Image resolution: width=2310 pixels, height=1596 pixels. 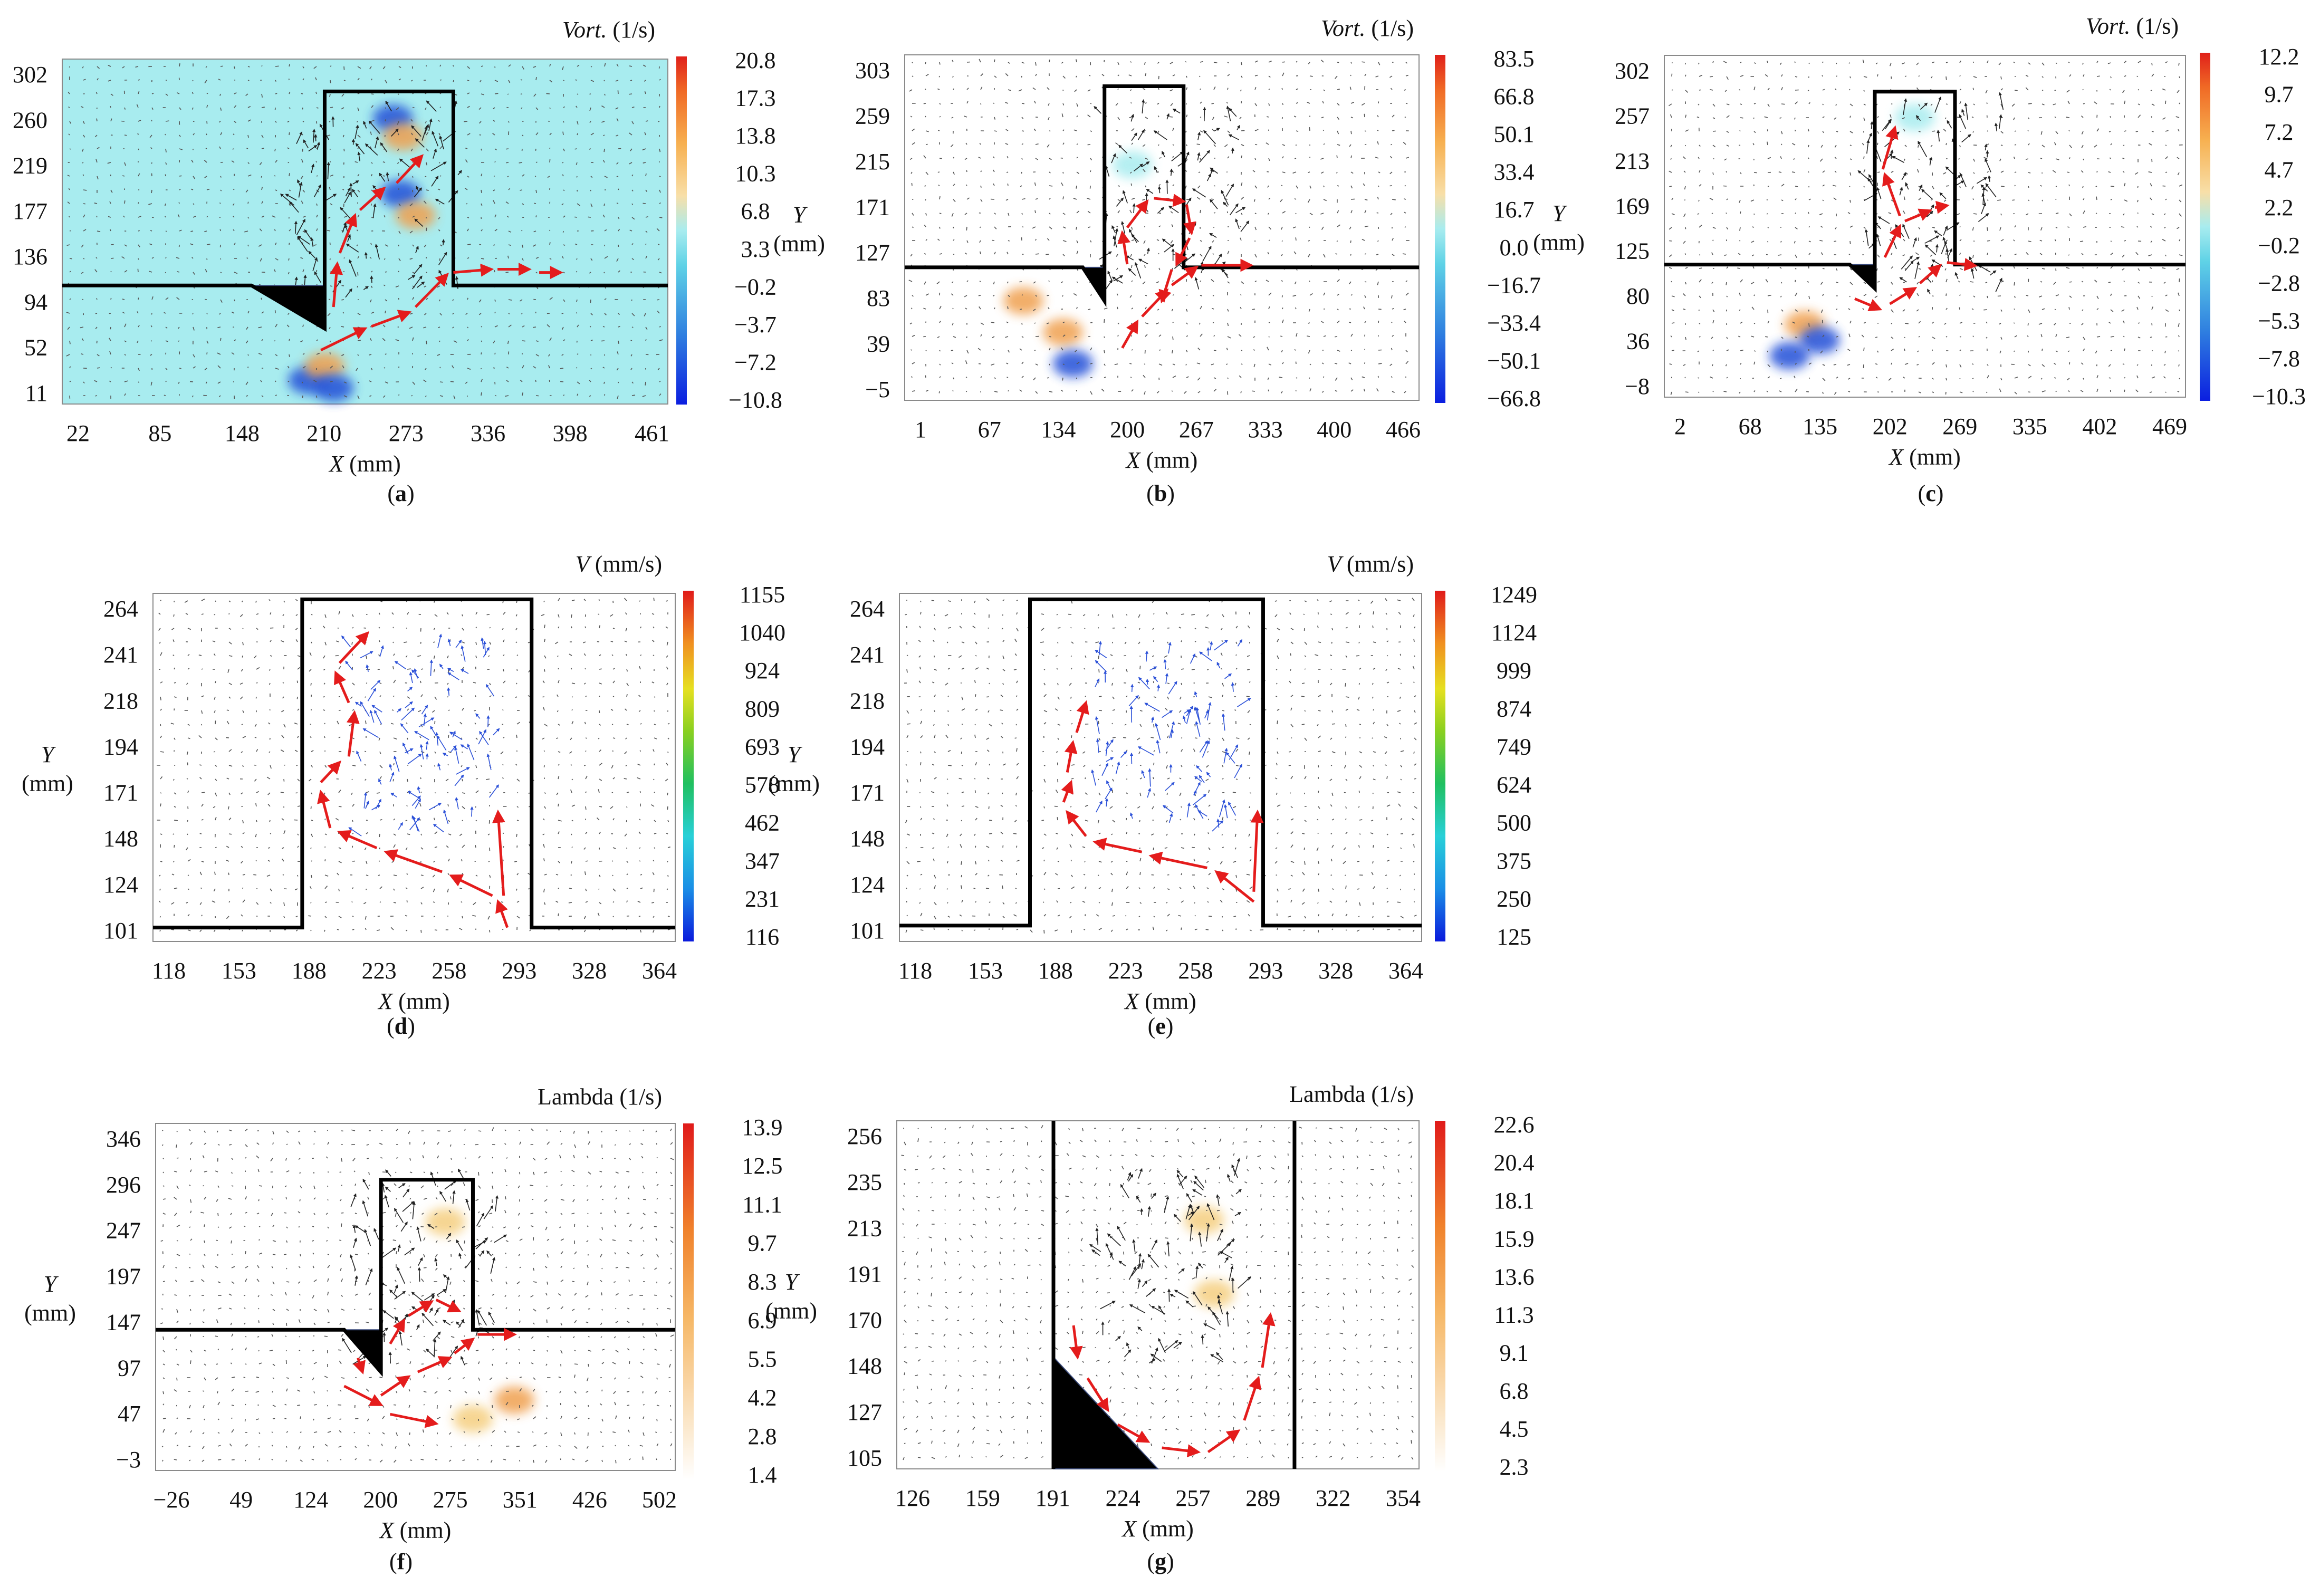 I want to click on y-tick-label: 36, so click(x=1638, y=341).